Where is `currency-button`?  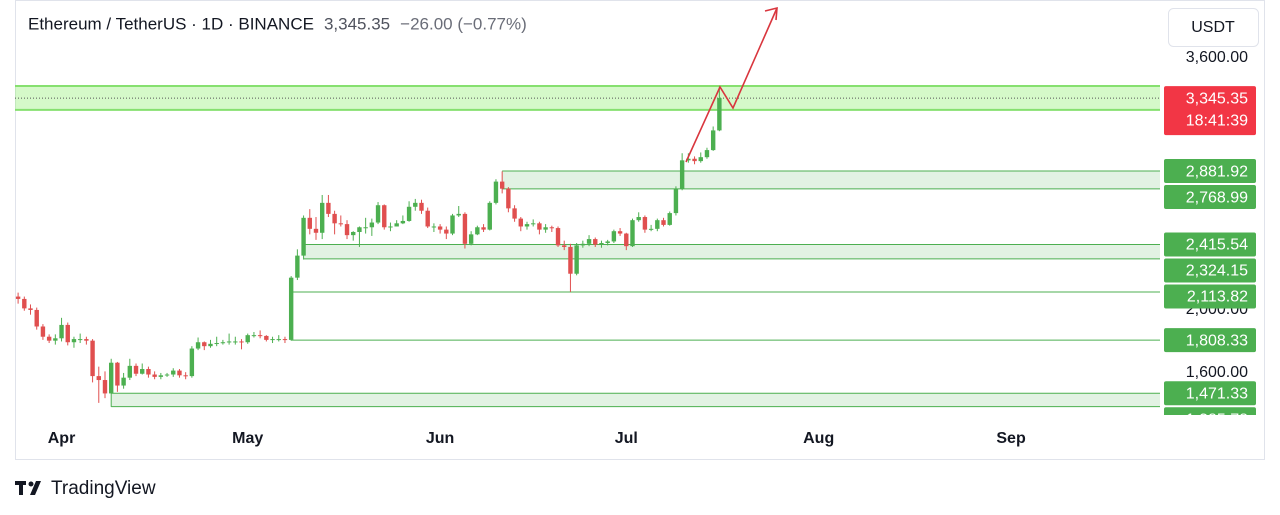 currency-button is located at coordinates (1213, 27).